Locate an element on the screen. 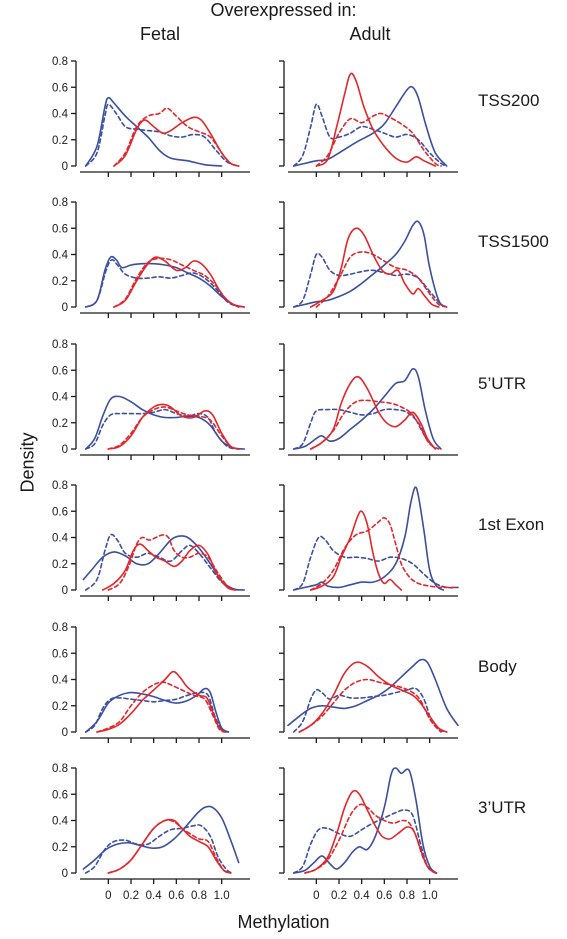 This screenshot has height=939, width=567. panel-body-adult is located at coordinates (369, 684).